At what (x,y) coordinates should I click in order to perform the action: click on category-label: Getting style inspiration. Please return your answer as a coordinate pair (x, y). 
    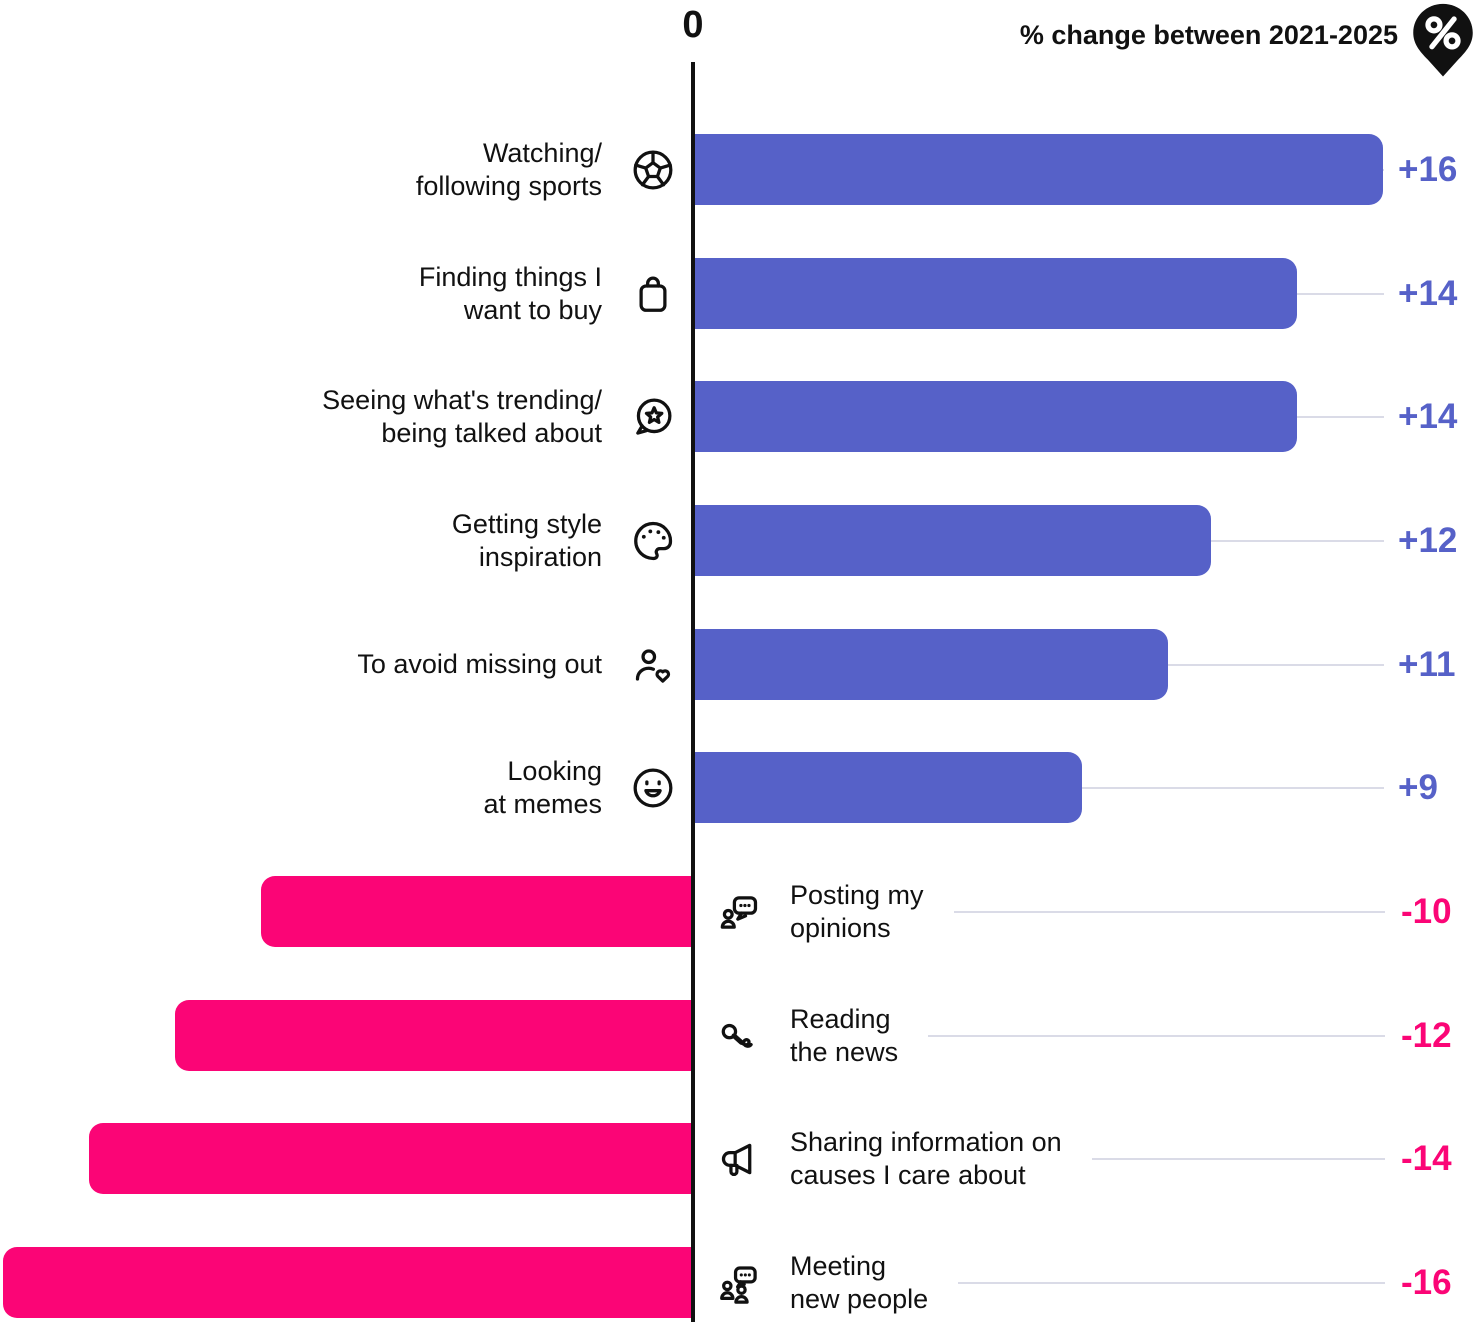
    Looking at the image, I should click on (564, 541).